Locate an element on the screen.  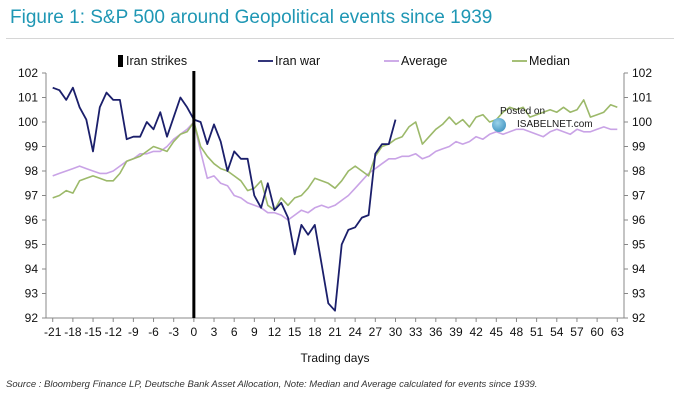
x-tick-label: 6 is located at coordinates (234, 332).